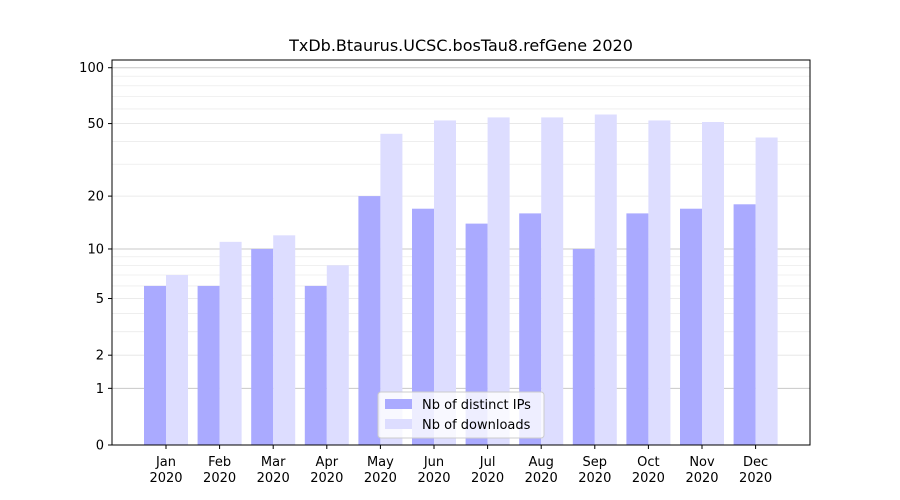 This screenshot has width=900, height=500. Describe the element at coordinates (541, 462) in the screenshot. I see `x-tick-label-month: Aug` at that location.